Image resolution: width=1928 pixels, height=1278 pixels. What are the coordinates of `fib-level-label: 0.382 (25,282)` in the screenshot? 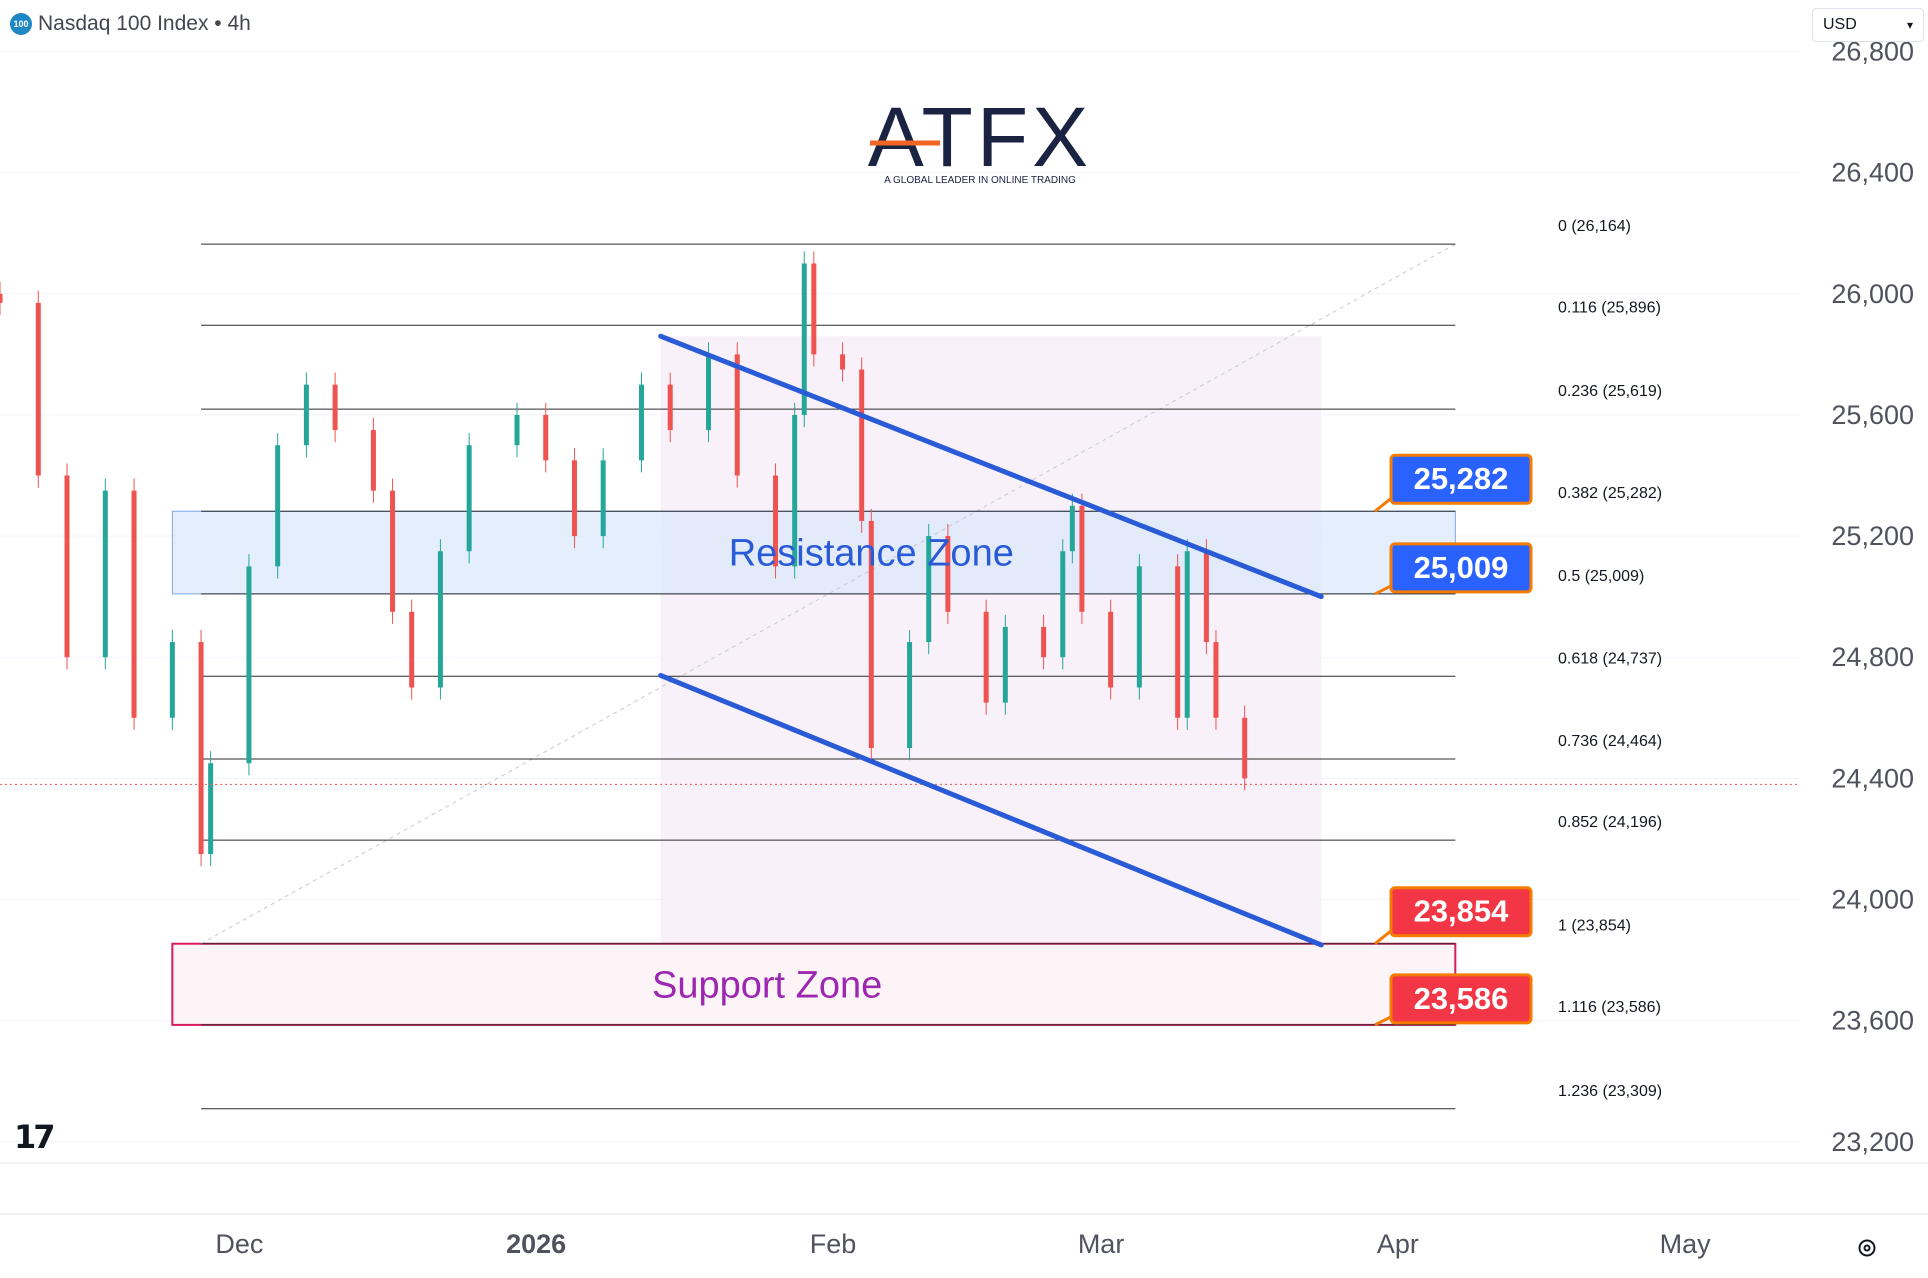 It's located at (1610, 493).